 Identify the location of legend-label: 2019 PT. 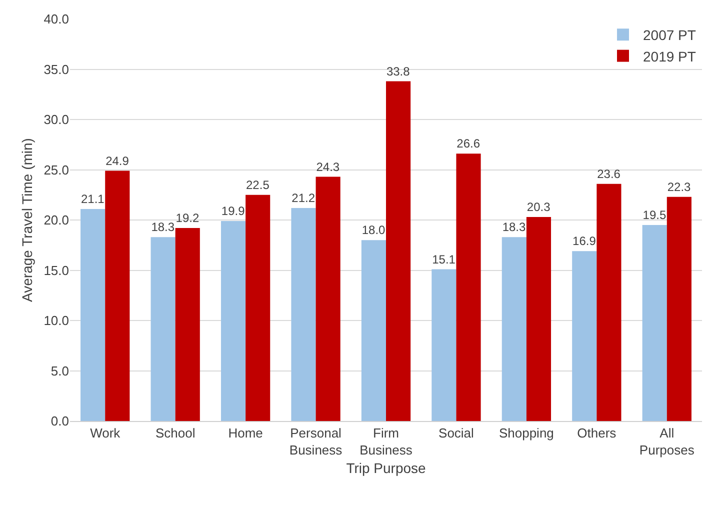
(669, 56).